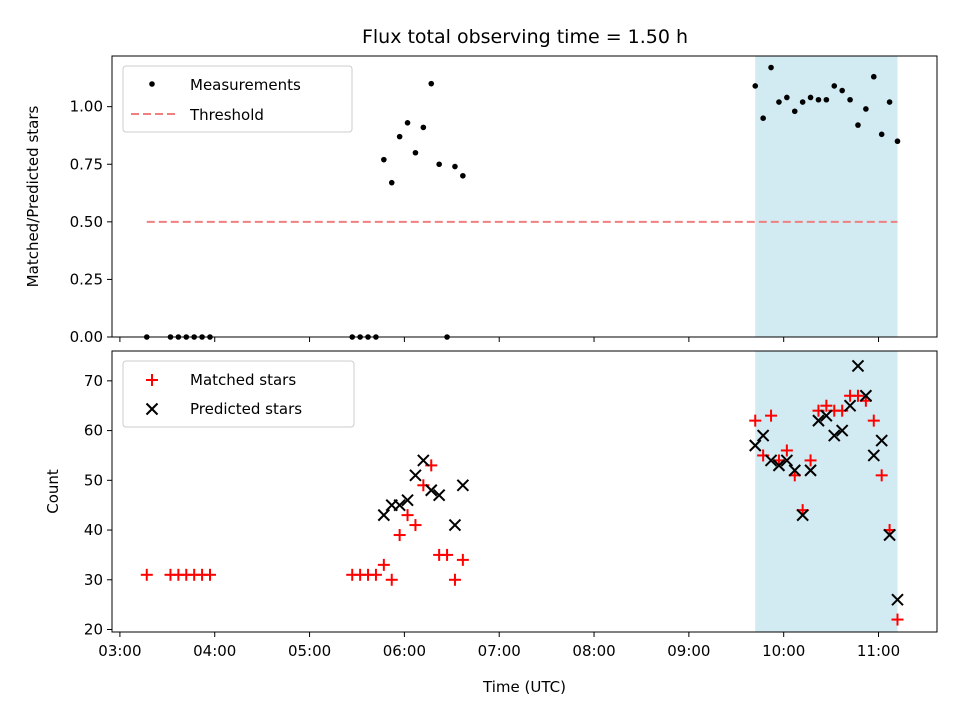  Describe the element at coordinates (226, 115) in the screenshot. I see `legend-label: Threshold` at that location.